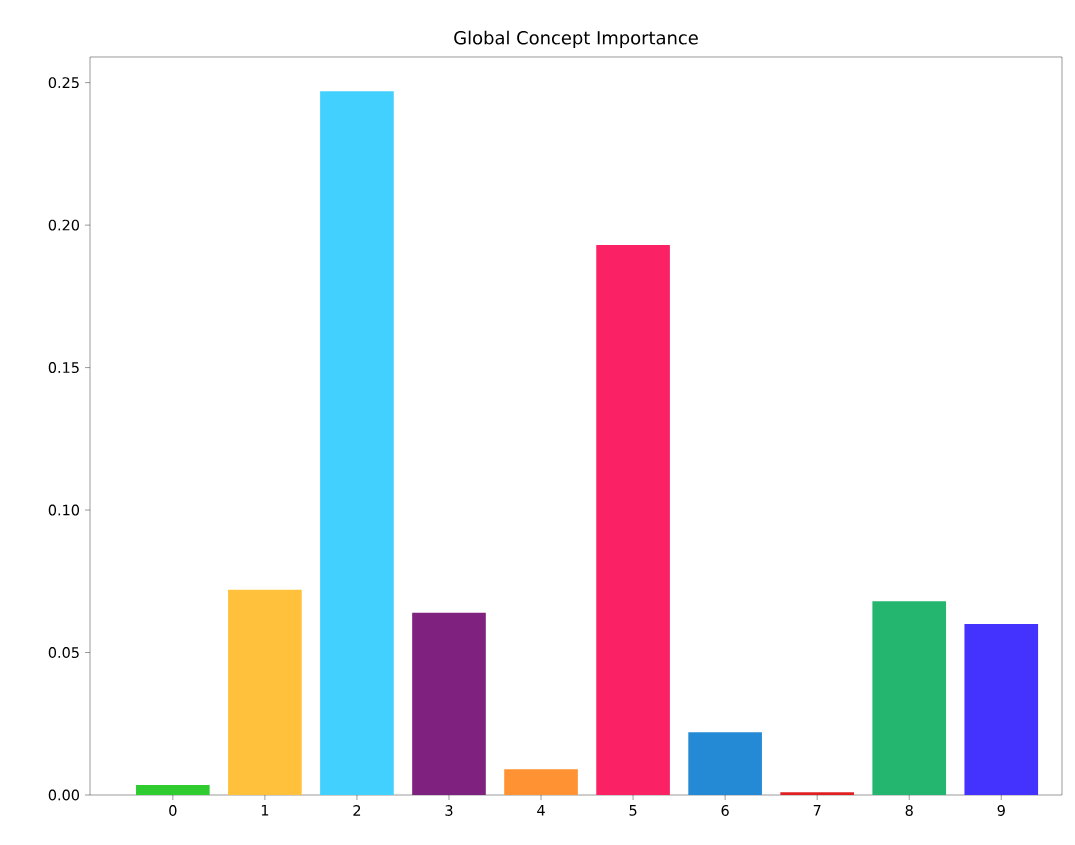  I want to click on y-tick-label: 0.10, so click(64, 510).